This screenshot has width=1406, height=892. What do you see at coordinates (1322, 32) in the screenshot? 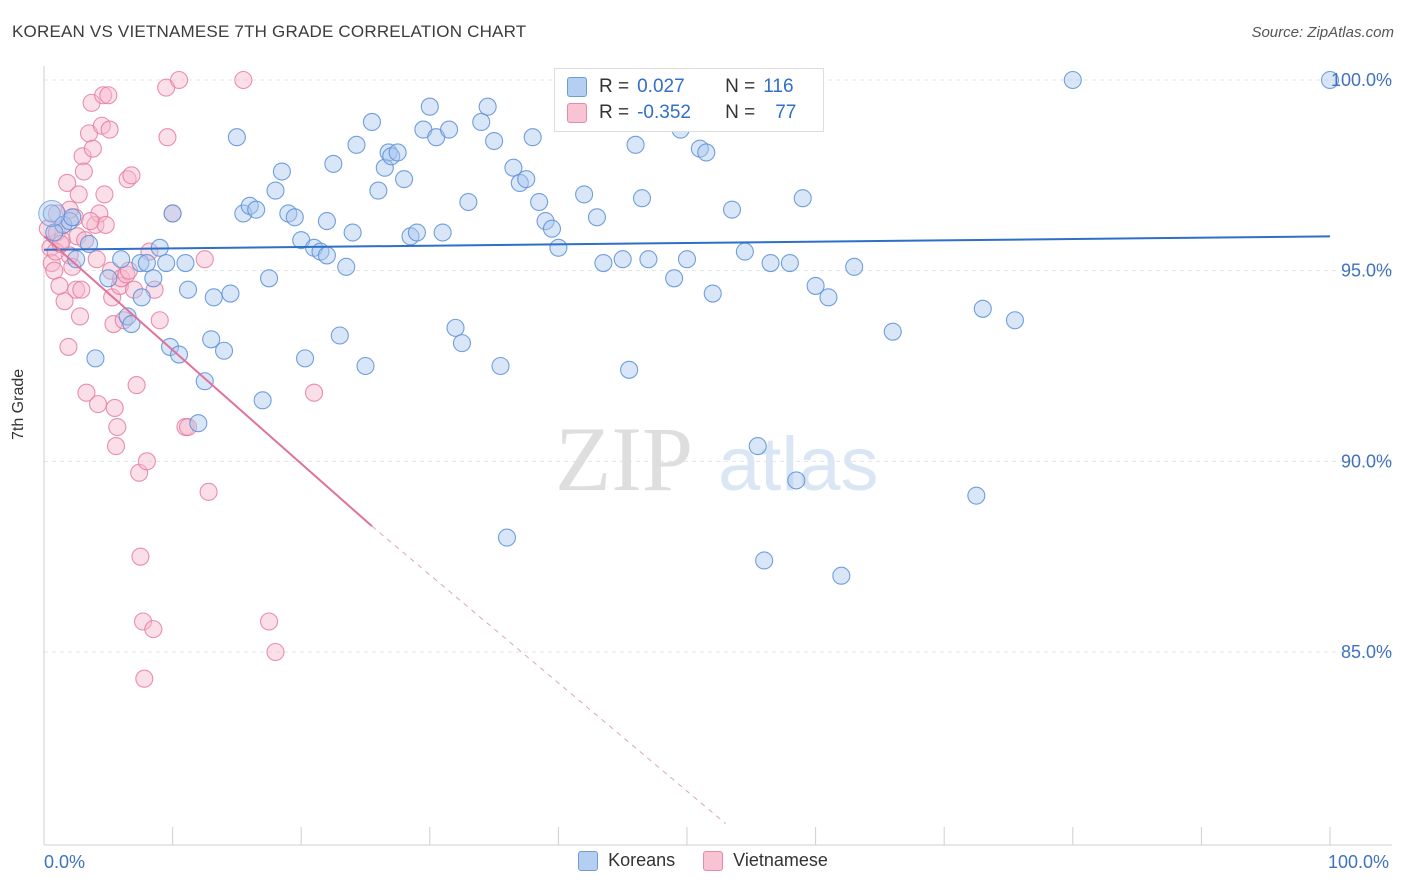
I see `source-credit: Source: ZipAtlas.com` at bounding box center [1322, 32].